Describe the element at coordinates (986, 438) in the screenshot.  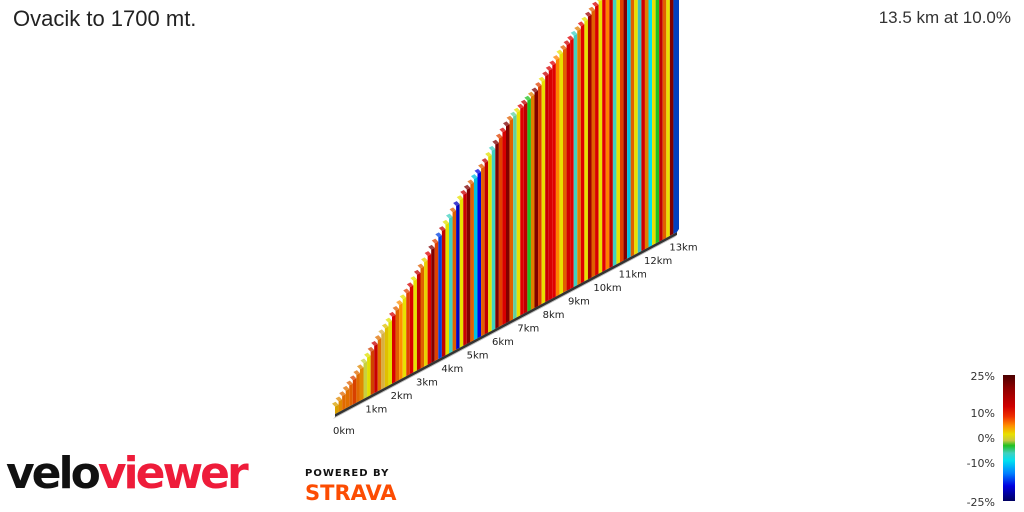
I see `gradient-scale-tick: 0%` at that location.